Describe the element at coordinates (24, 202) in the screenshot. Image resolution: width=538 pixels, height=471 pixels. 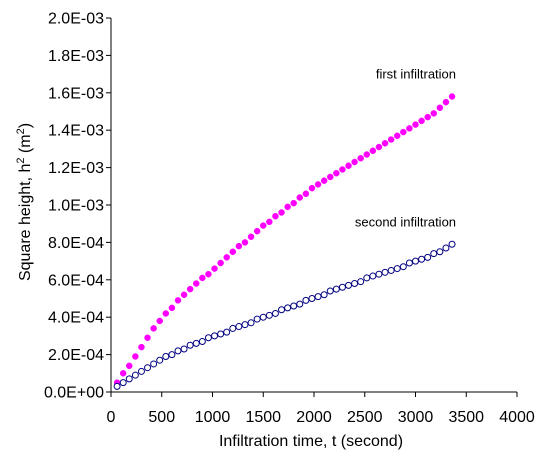
I see `y-axis-label: Square height, h2 (m2)` at that location.